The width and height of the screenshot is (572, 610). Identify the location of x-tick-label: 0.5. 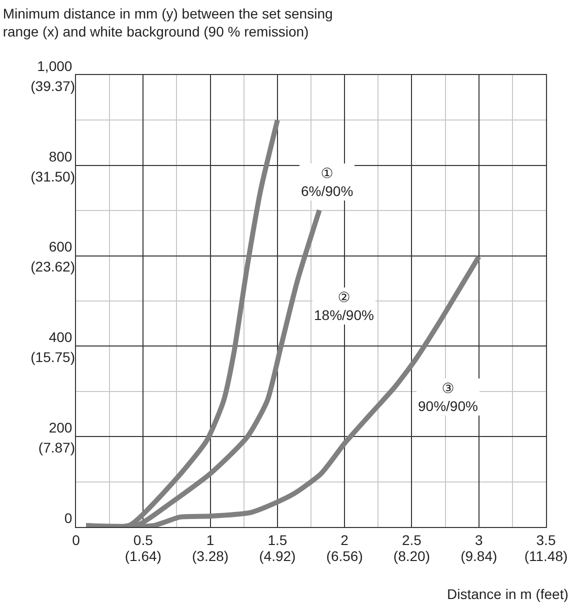
(143, 540).